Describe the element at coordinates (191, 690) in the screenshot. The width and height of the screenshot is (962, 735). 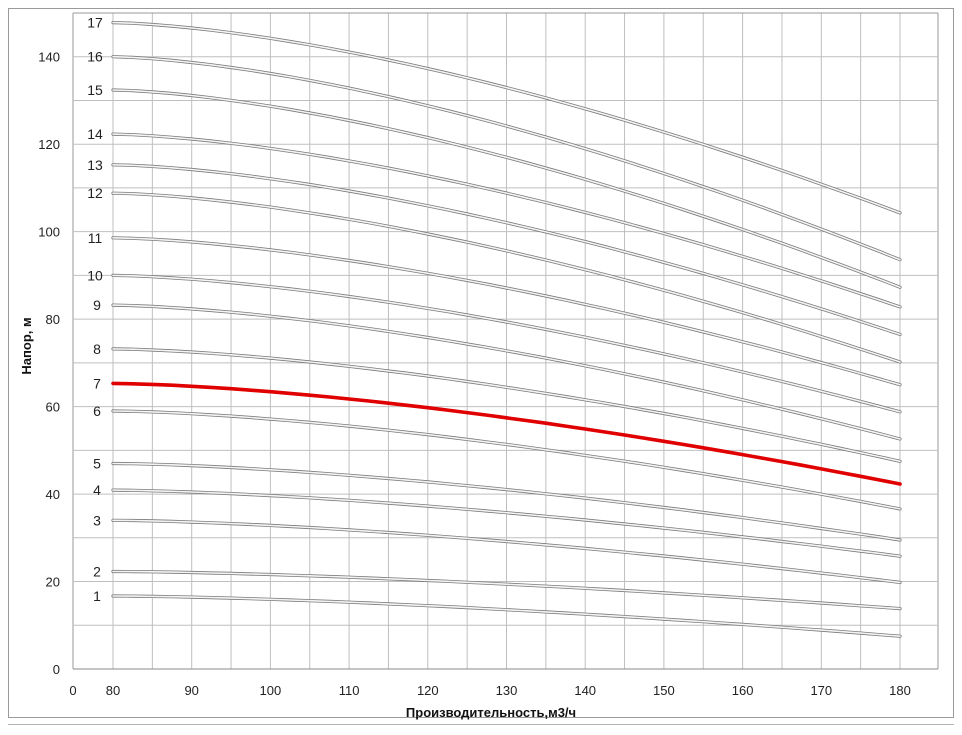
I see `x-tick-label: 90` at that location.